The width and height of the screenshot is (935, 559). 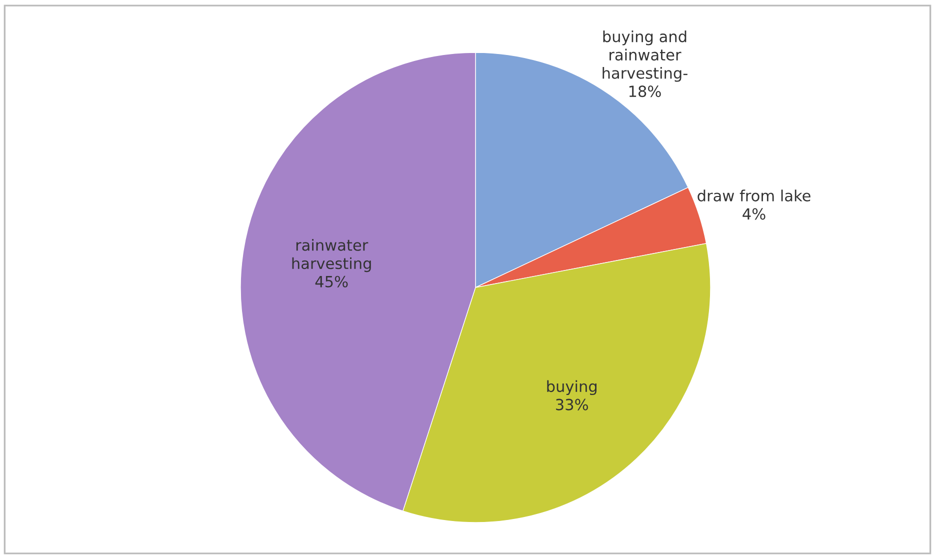 I want to click on data-label: 18%, so click(x=645, y=92).